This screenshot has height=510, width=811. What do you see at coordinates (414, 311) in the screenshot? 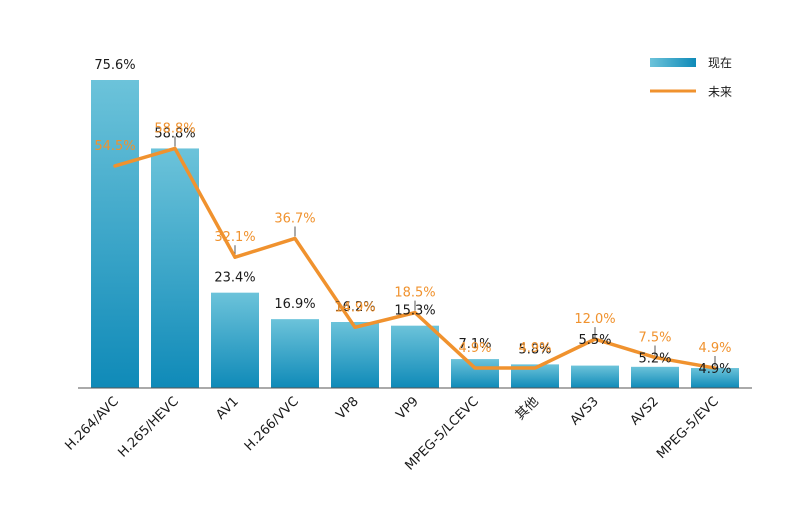
I see `bar-value-label-6: 15.3%` at bounding box center [414, 311].